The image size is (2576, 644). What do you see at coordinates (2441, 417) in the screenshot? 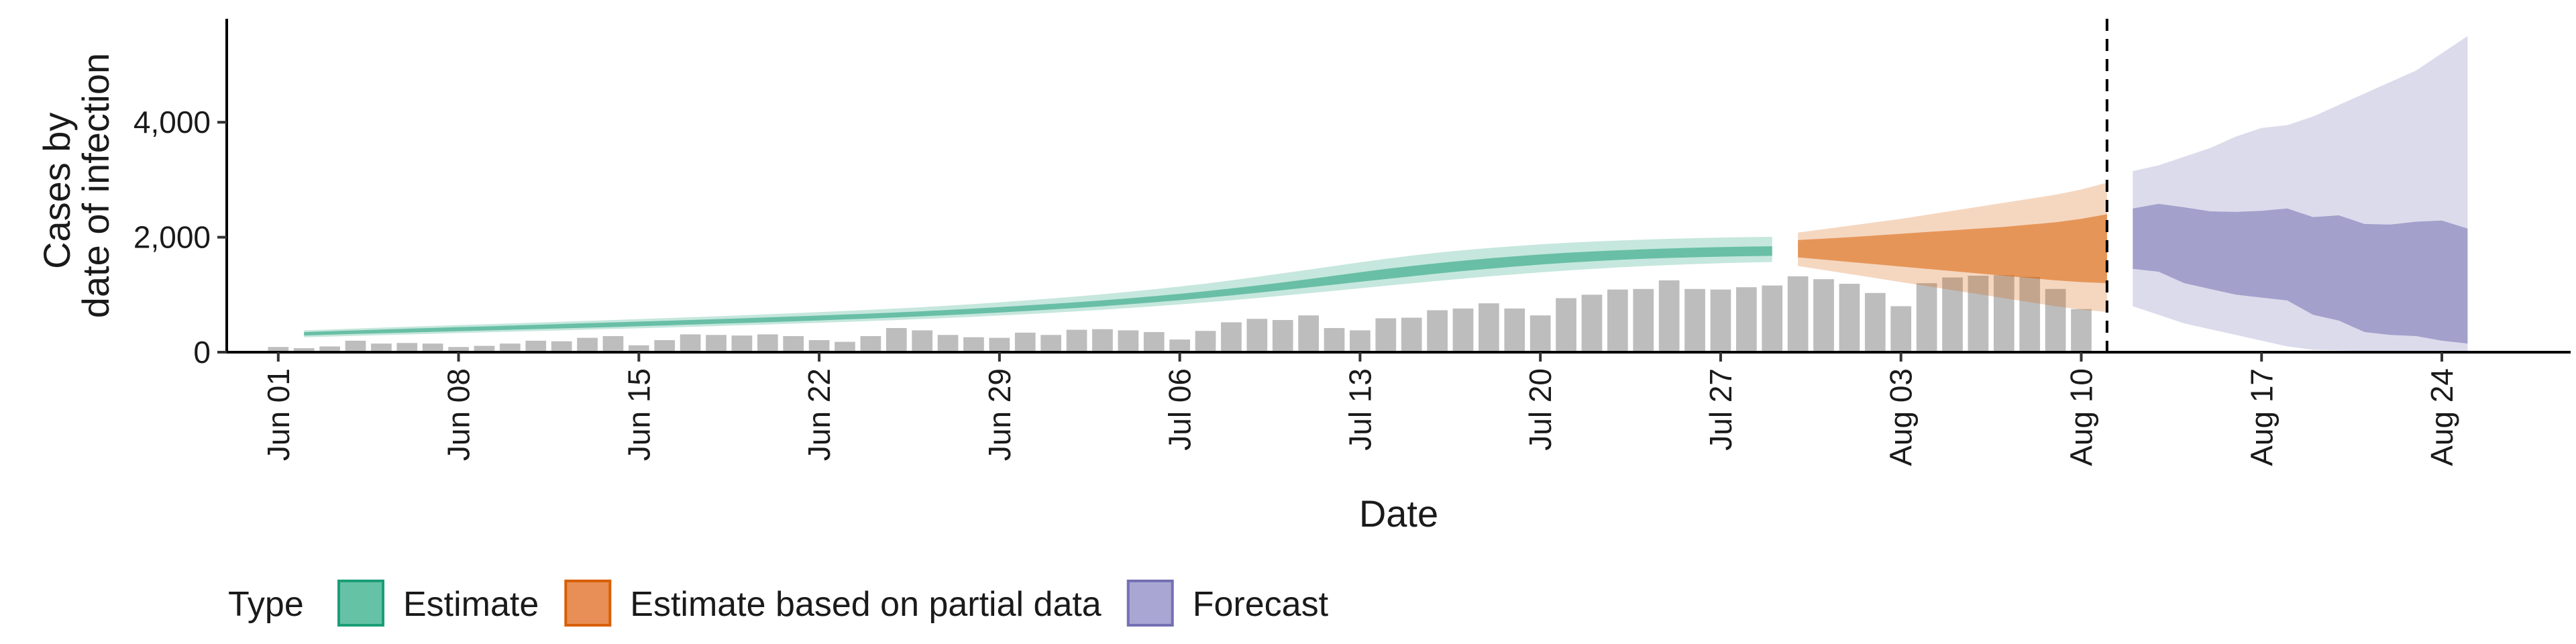
I see `x-tick-label: Aug 24` at bounding box center [2441, 417].